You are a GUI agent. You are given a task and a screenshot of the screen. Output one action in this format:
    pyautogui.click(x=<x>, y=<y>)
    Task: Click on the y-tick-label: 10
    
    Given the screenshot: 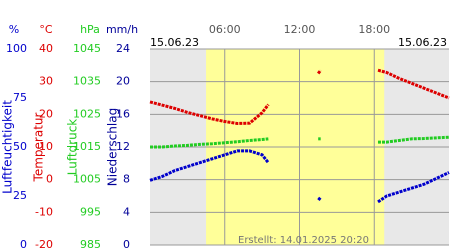 What is the action you would take?
    pyautogui.click(x=46, y=146)
    